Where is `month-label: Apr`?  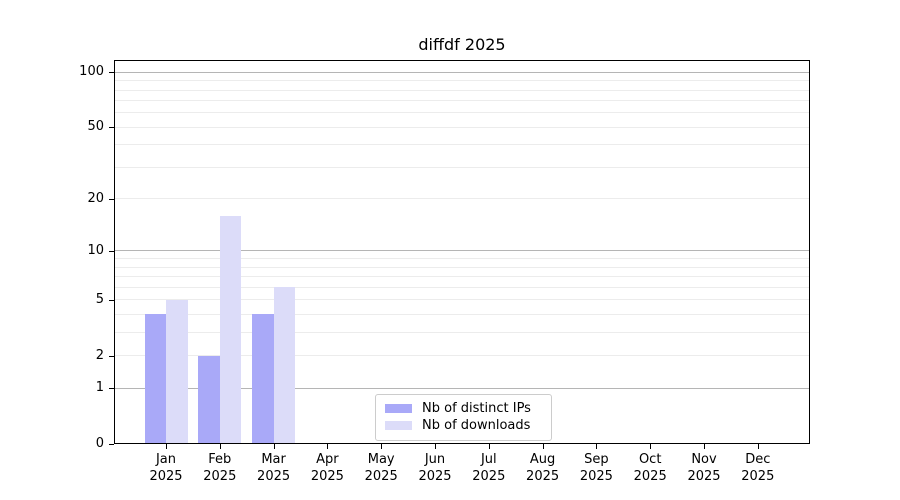
month-label: Apr is located at coordinates (327, 459).